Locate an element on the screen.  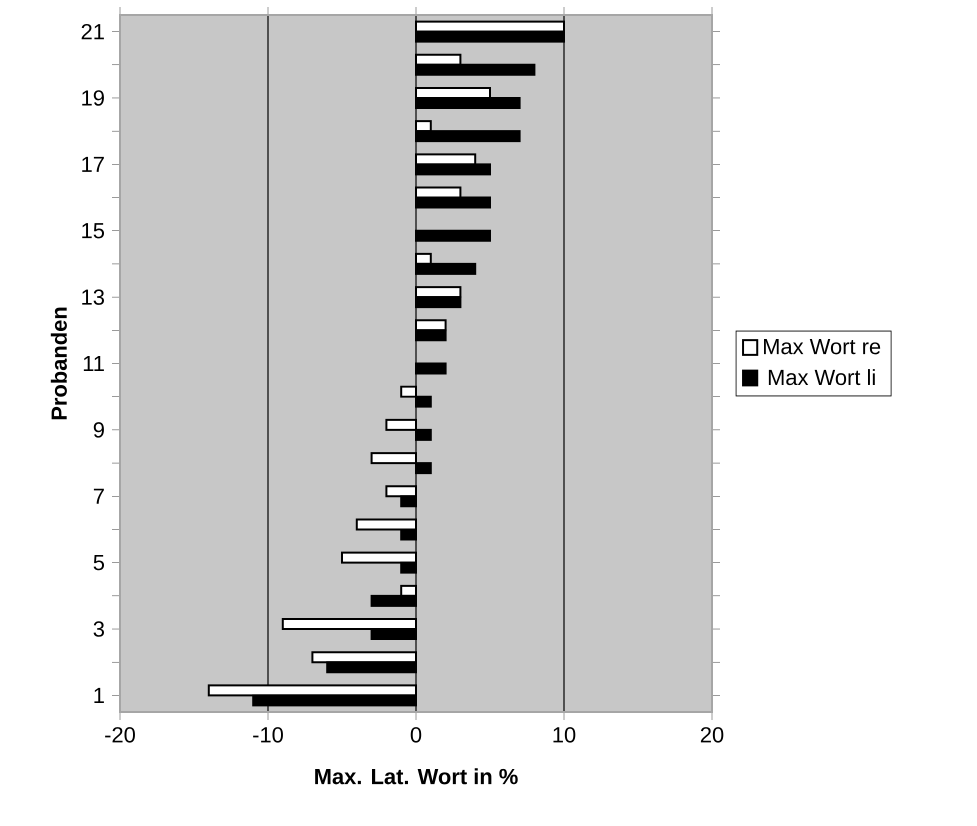
y-tick-label: 7 is located at coordinates (99, 496).